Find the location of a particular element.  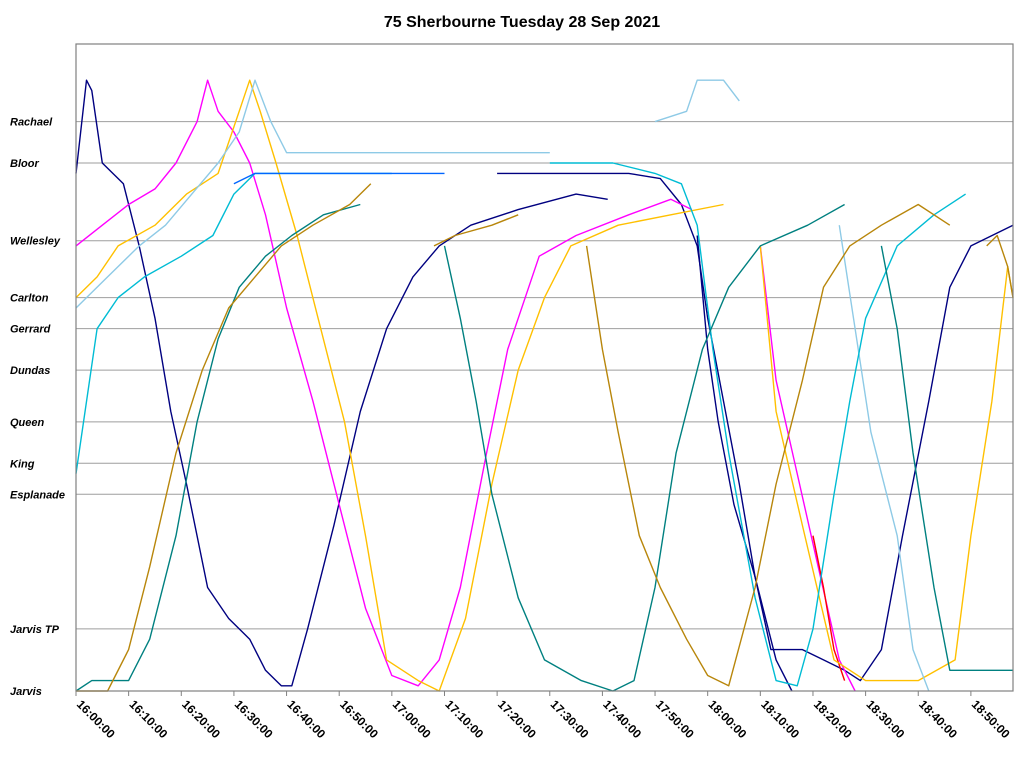

time-label: 18:00:00 is located at coordinates (728, 719).